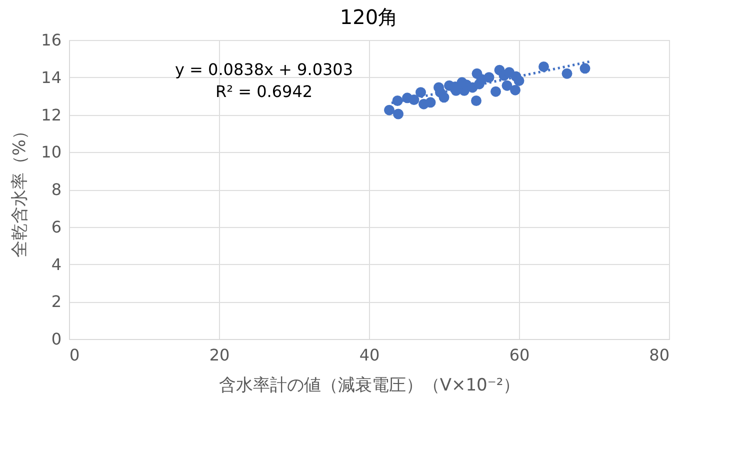 The image size is (744, 464). I want to click on y-axis-title: 全乾含水率（%）, so click(20, 190).